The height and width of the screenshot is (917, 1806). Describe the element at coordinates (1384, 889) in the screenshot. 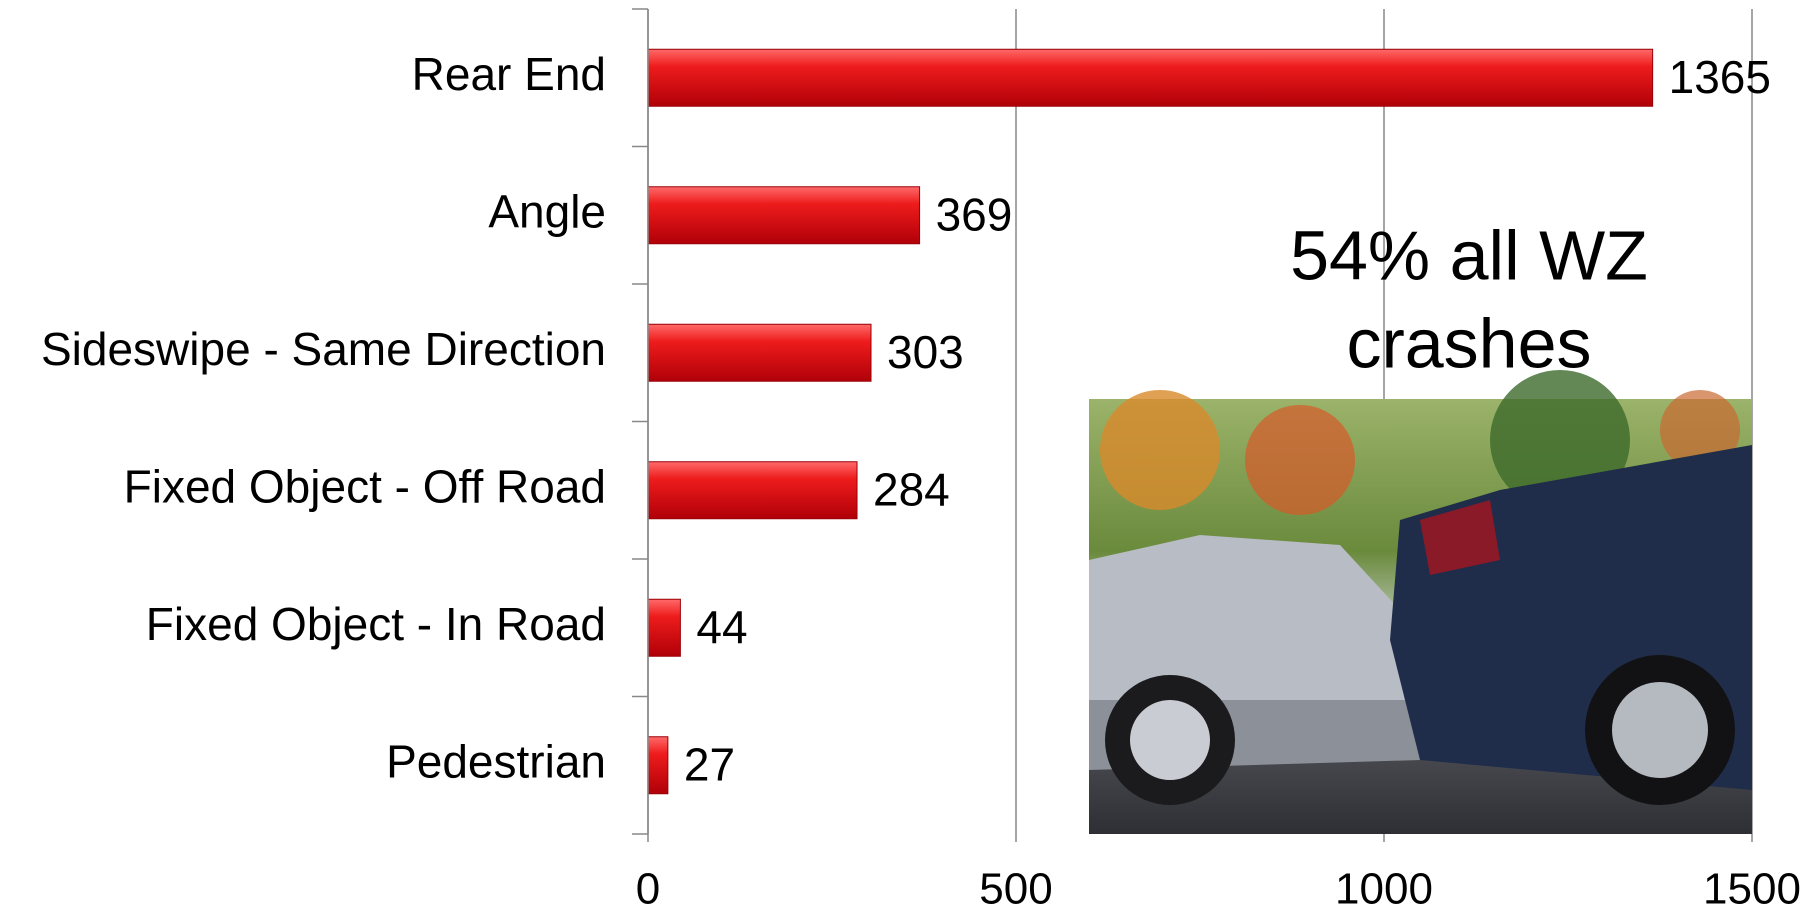

I see `x-tick-label: 1000` at that location.